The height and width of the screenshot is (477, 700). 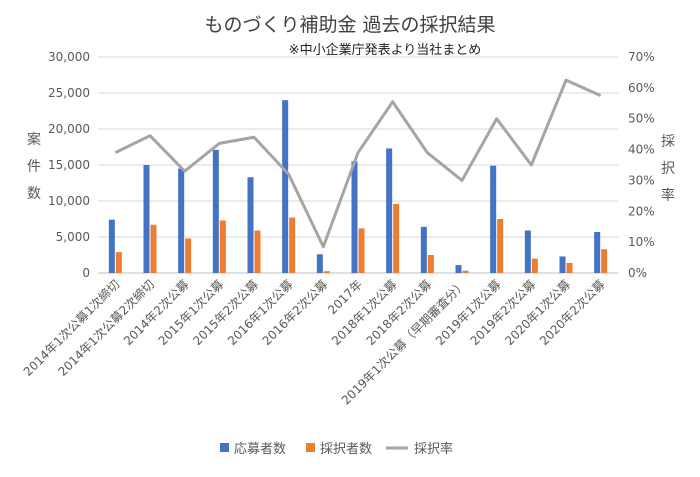 What do you see at coordinates (385, 50) in the screenshot?
I see `chart-subtitle: ※中小企業庁発表より当社まとめ` at bounding box center [385, 50].